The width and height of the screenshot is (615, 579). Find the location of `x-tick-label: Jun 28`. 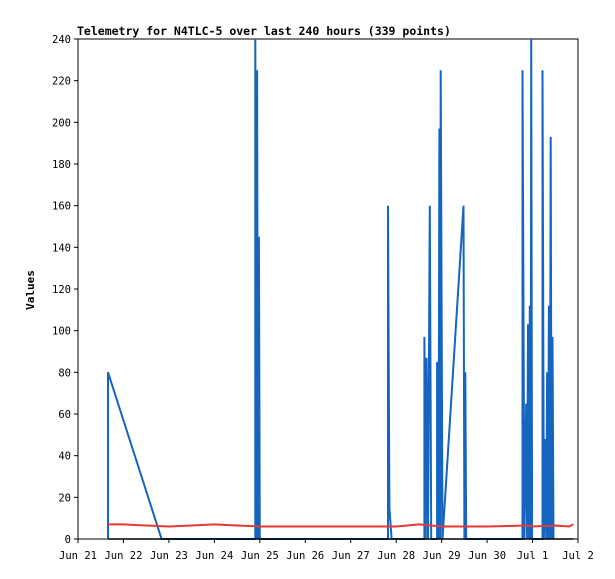

x-tick-label: Jun 28 is located at coordinates (396, 556).